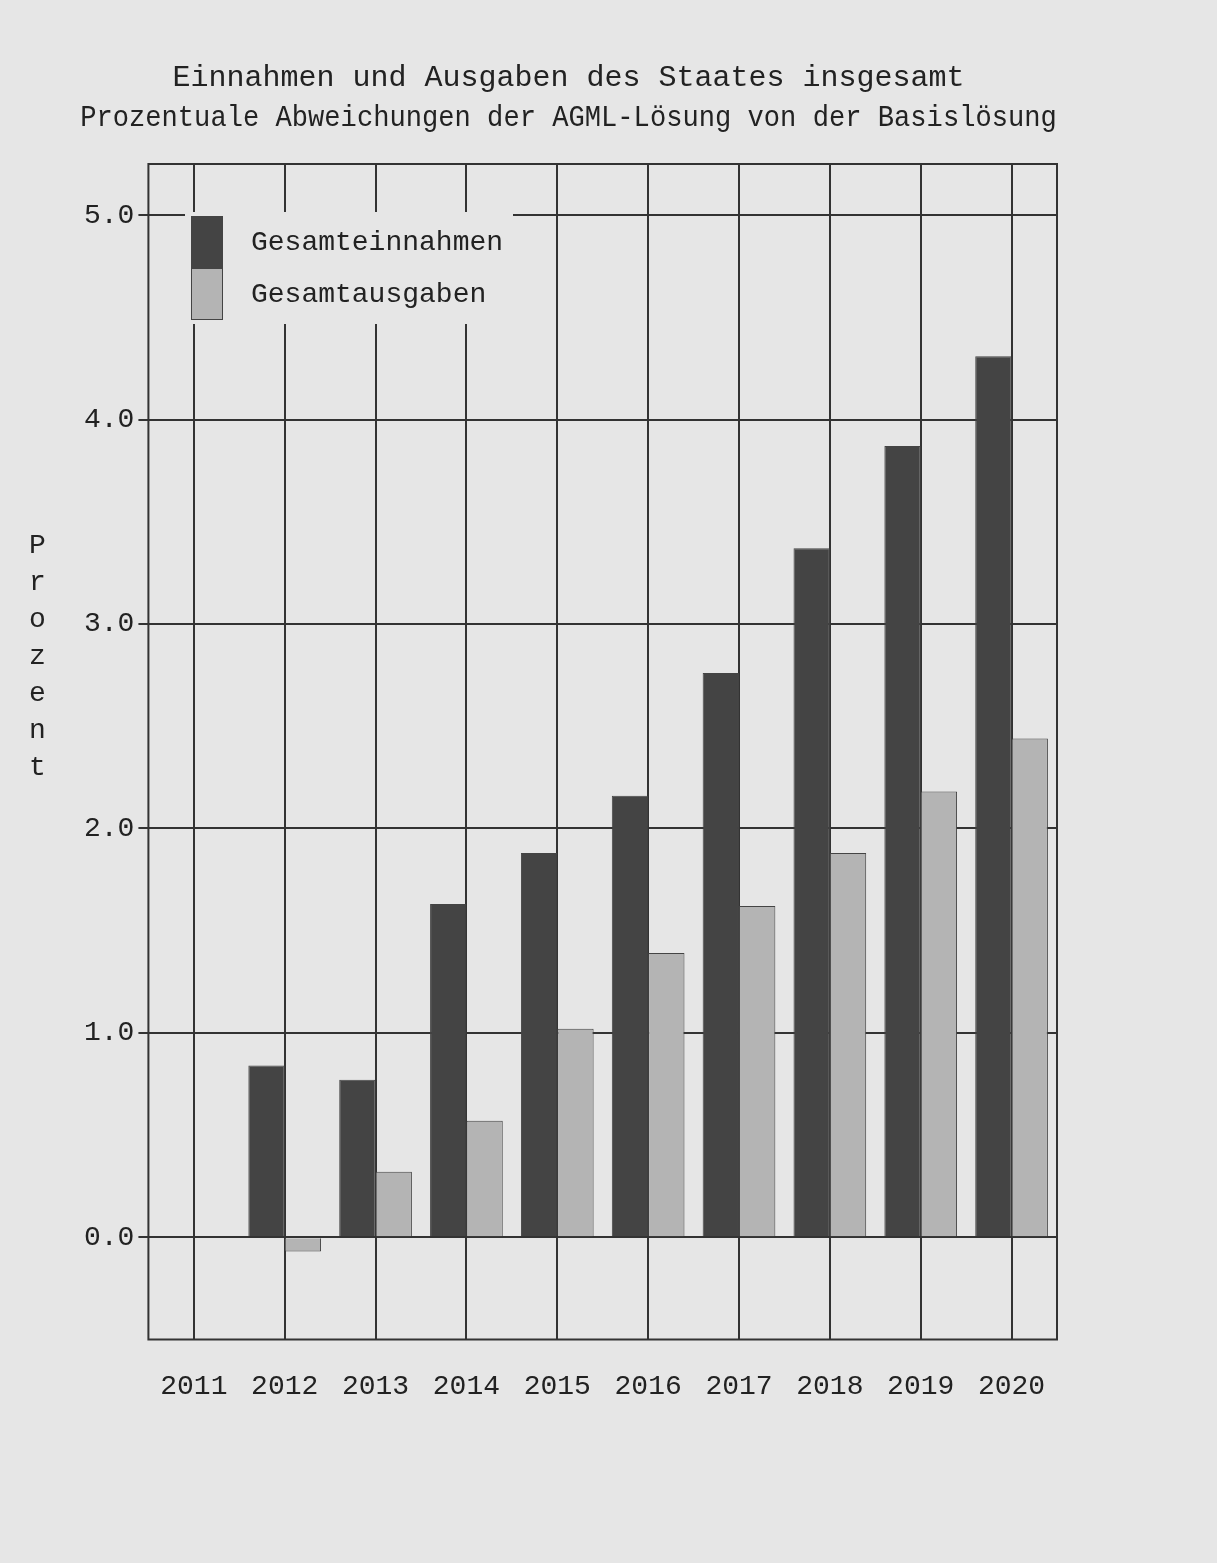 This screenshot has width=1217, height=1563. I want to click on y-tick-label: 2.0, so click(109, 828).